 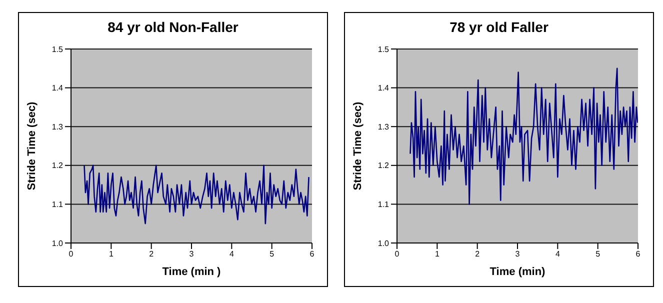 I want to click on line-series, so click(x=197, y=194).